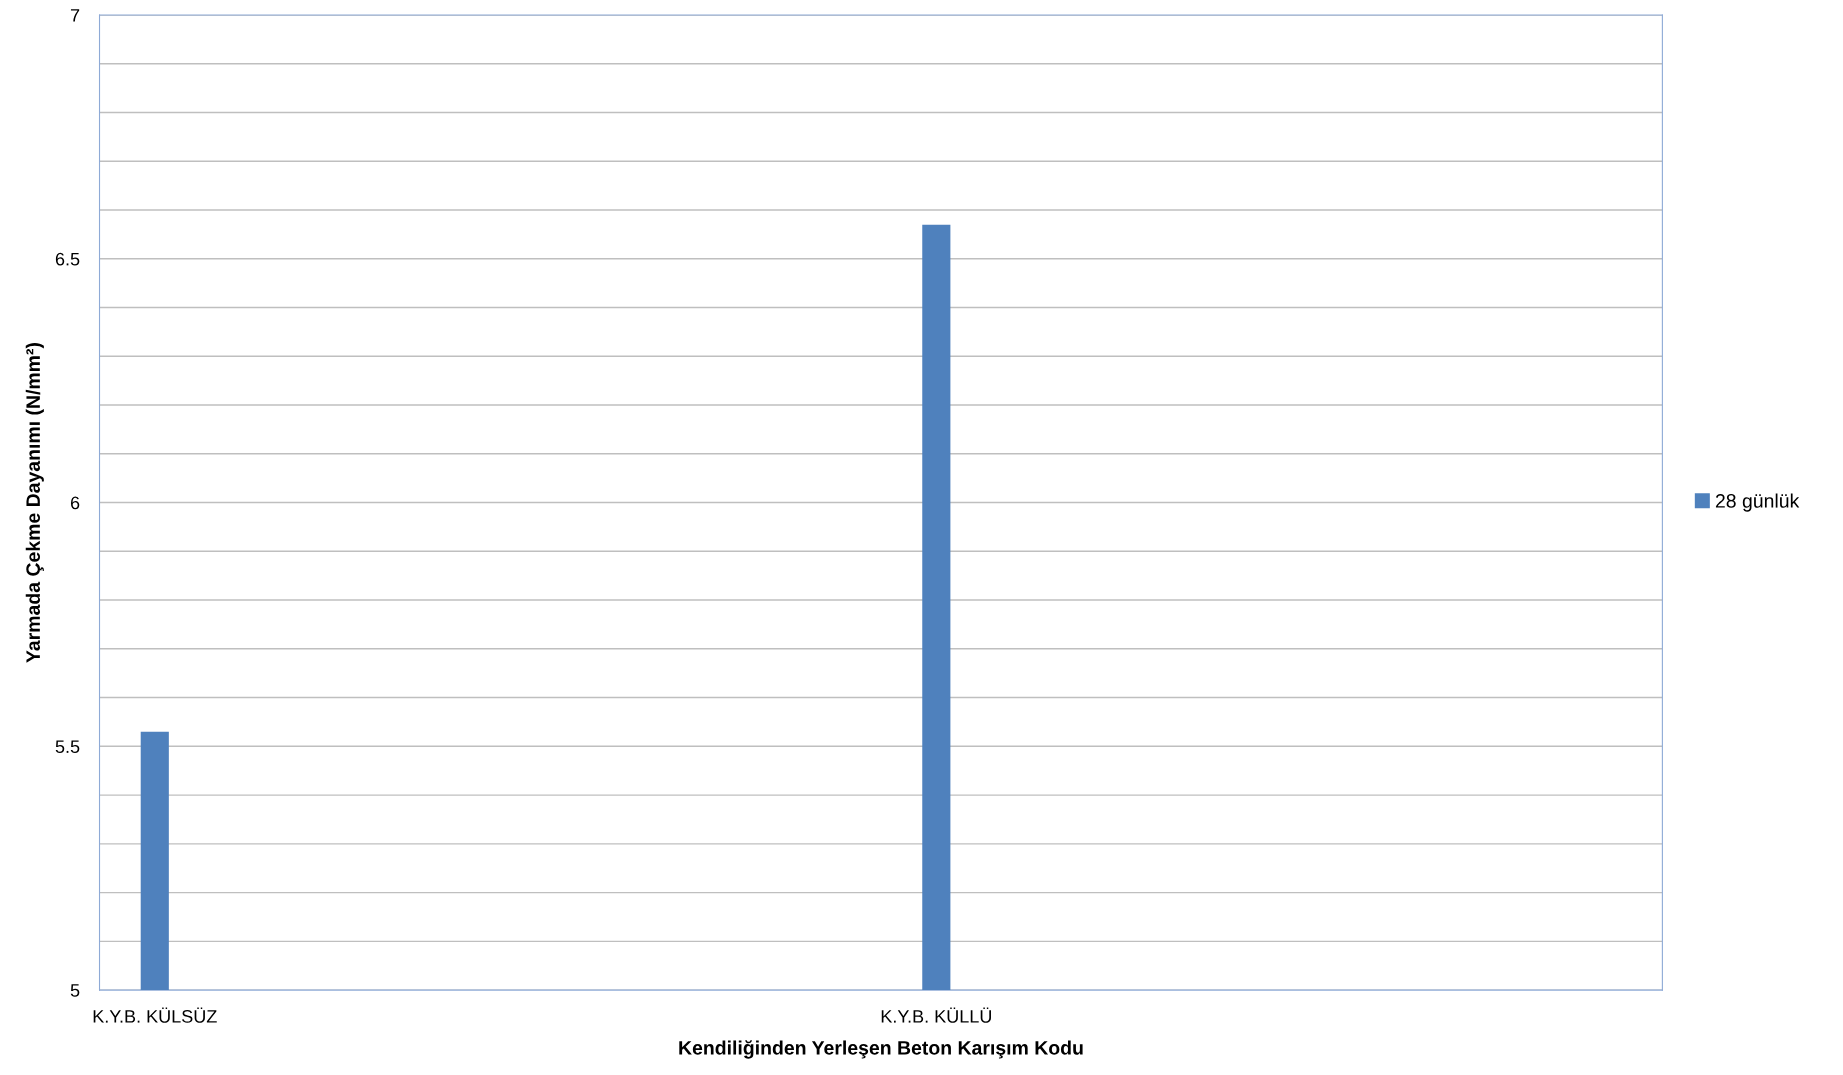  Describe the element at coordinates (75, 990) in the screenshot. I see `y-tick-label: 5` at that location.